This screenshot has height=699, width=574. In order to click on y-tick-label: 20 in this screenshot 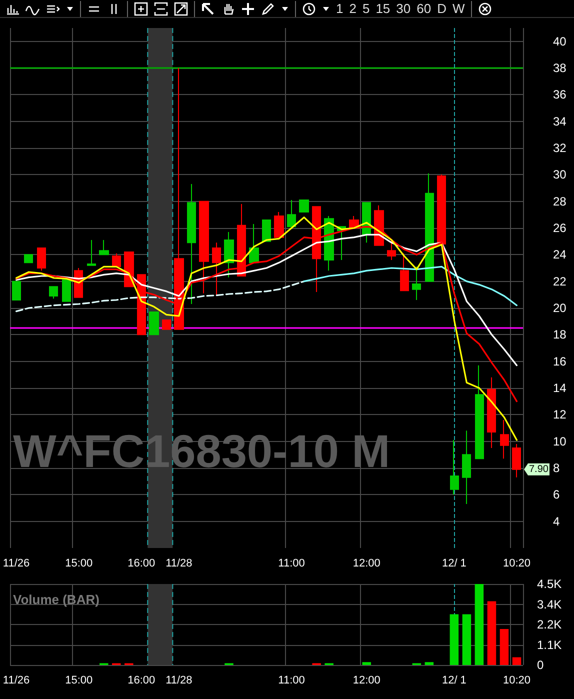, I will do `click(560, 308)`.